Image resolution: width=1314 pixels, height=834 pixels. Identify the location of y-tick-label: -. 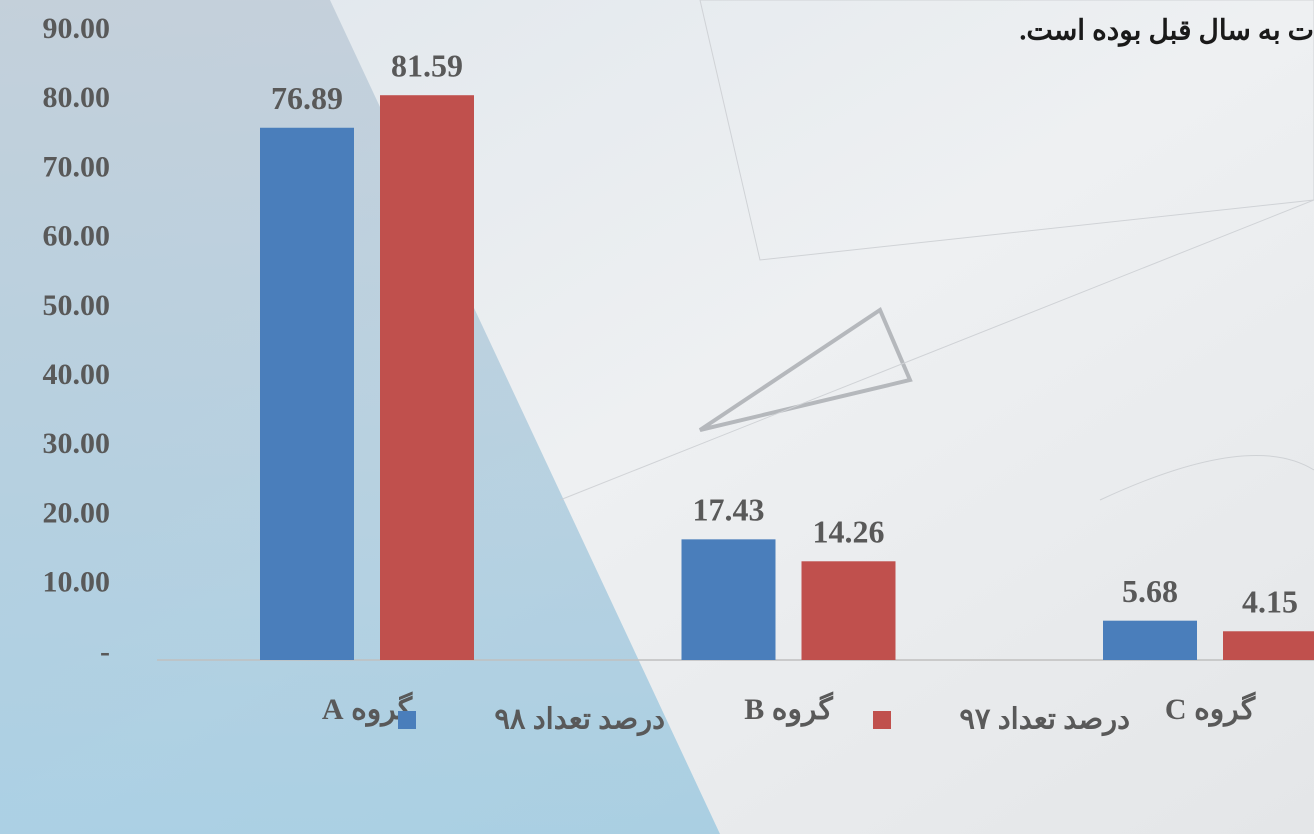
(105, 651).